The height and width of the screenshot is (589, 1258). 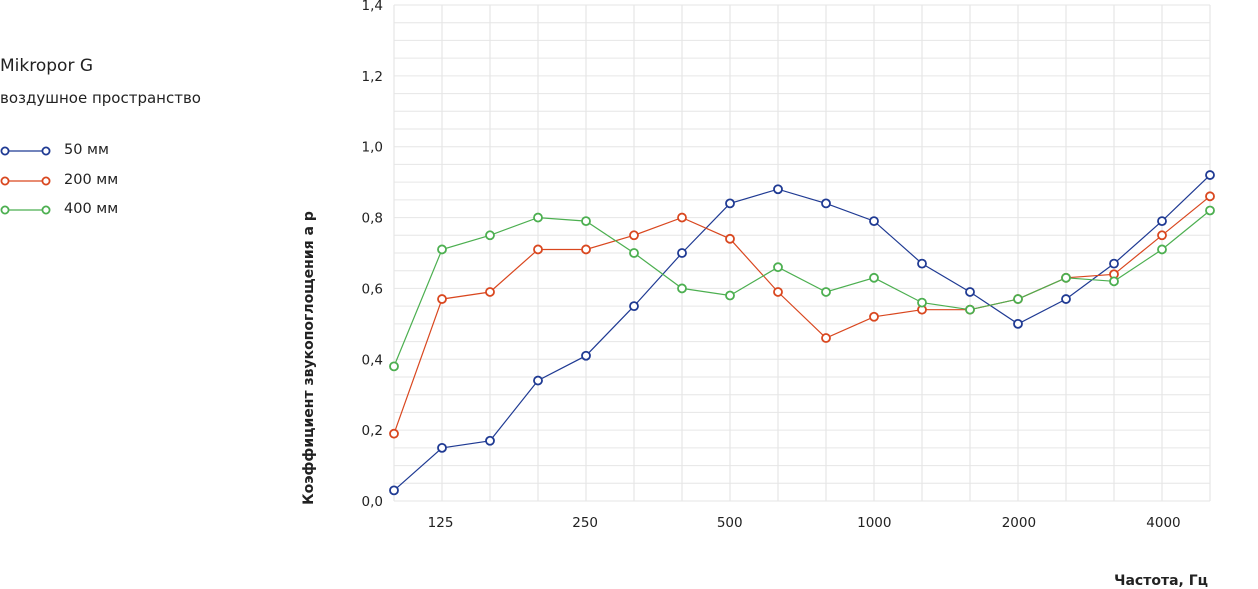 I want to click on x-tick-label: 1000, so click(x=874, y=523).